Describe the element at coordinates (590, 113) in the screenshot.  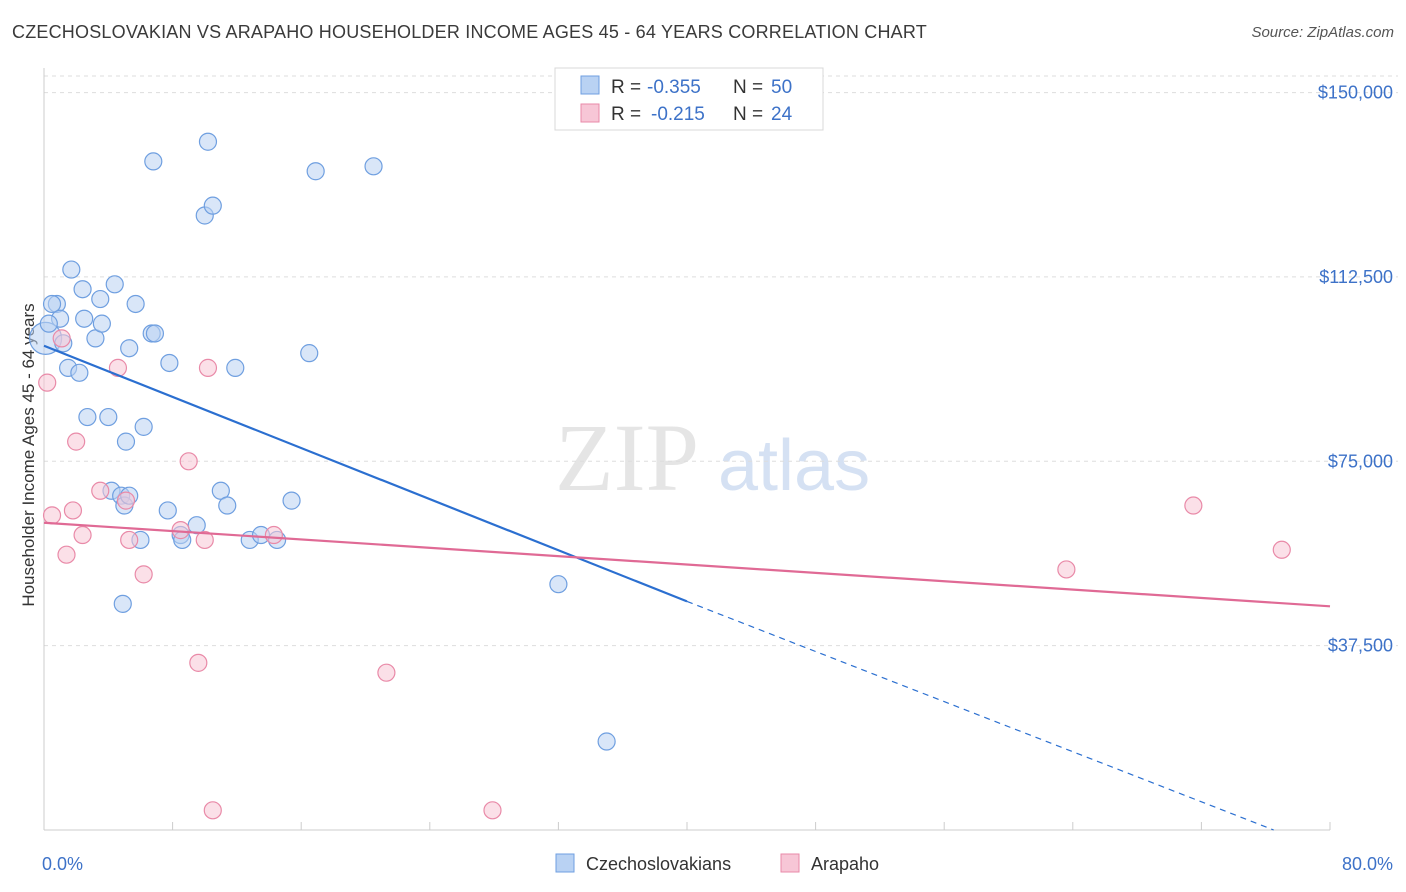
I see `legend-swatch-pink` at that location.